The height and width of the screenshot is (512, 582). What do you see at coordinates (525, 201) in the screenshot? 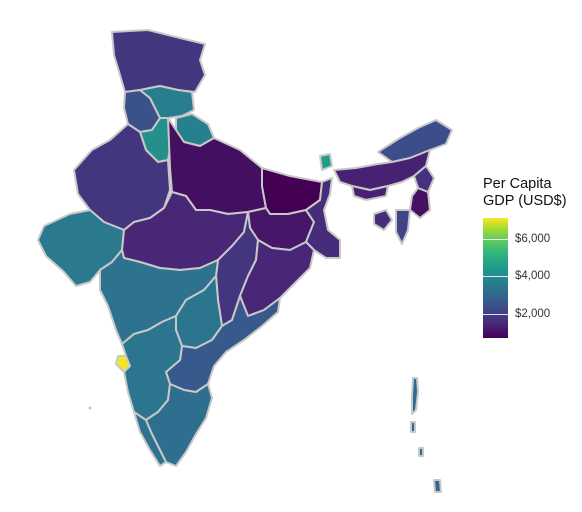
I see `legend-title-line2: GDP (USD$)` at bounding box center [525, 201].